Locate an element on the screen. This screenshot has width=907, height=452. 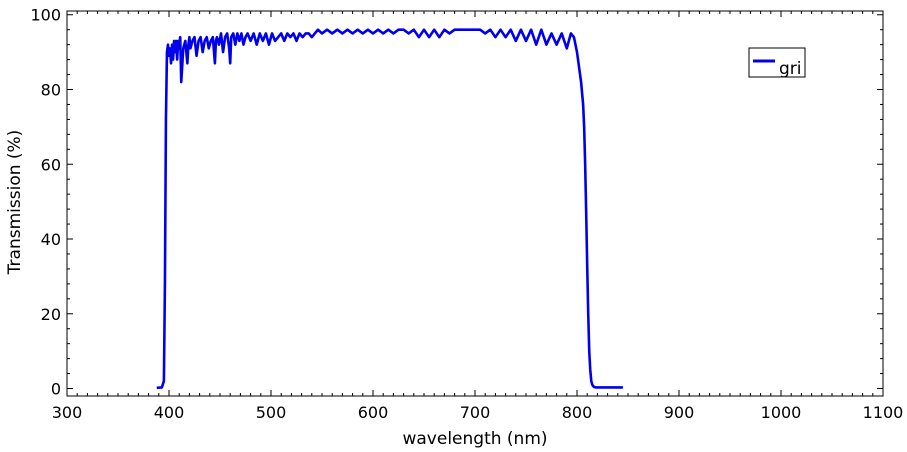
y-tick-label: 0 is located at coordinates (56, 389).